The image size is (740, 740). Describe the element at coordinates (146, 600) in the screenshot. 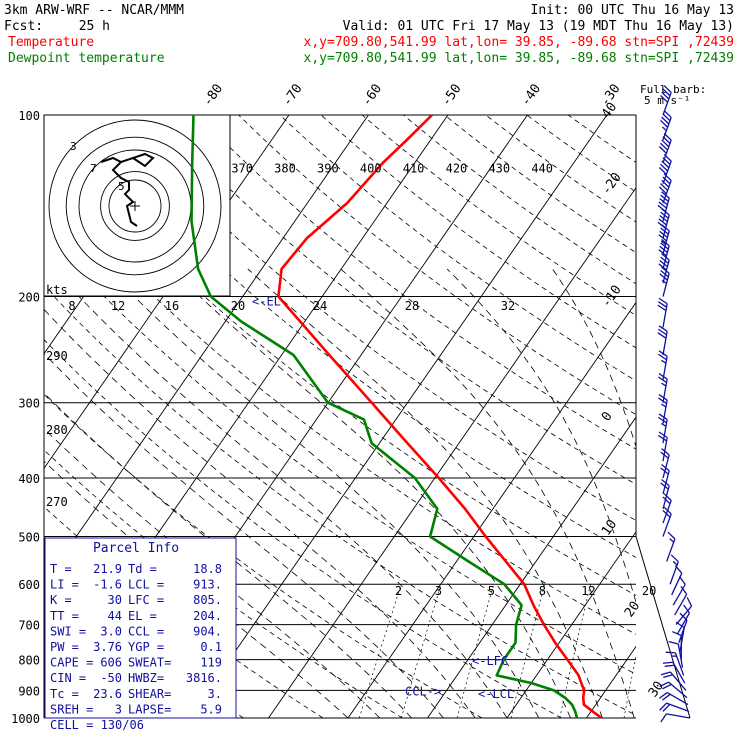

I see `parcel-label: LFC =` at that location.